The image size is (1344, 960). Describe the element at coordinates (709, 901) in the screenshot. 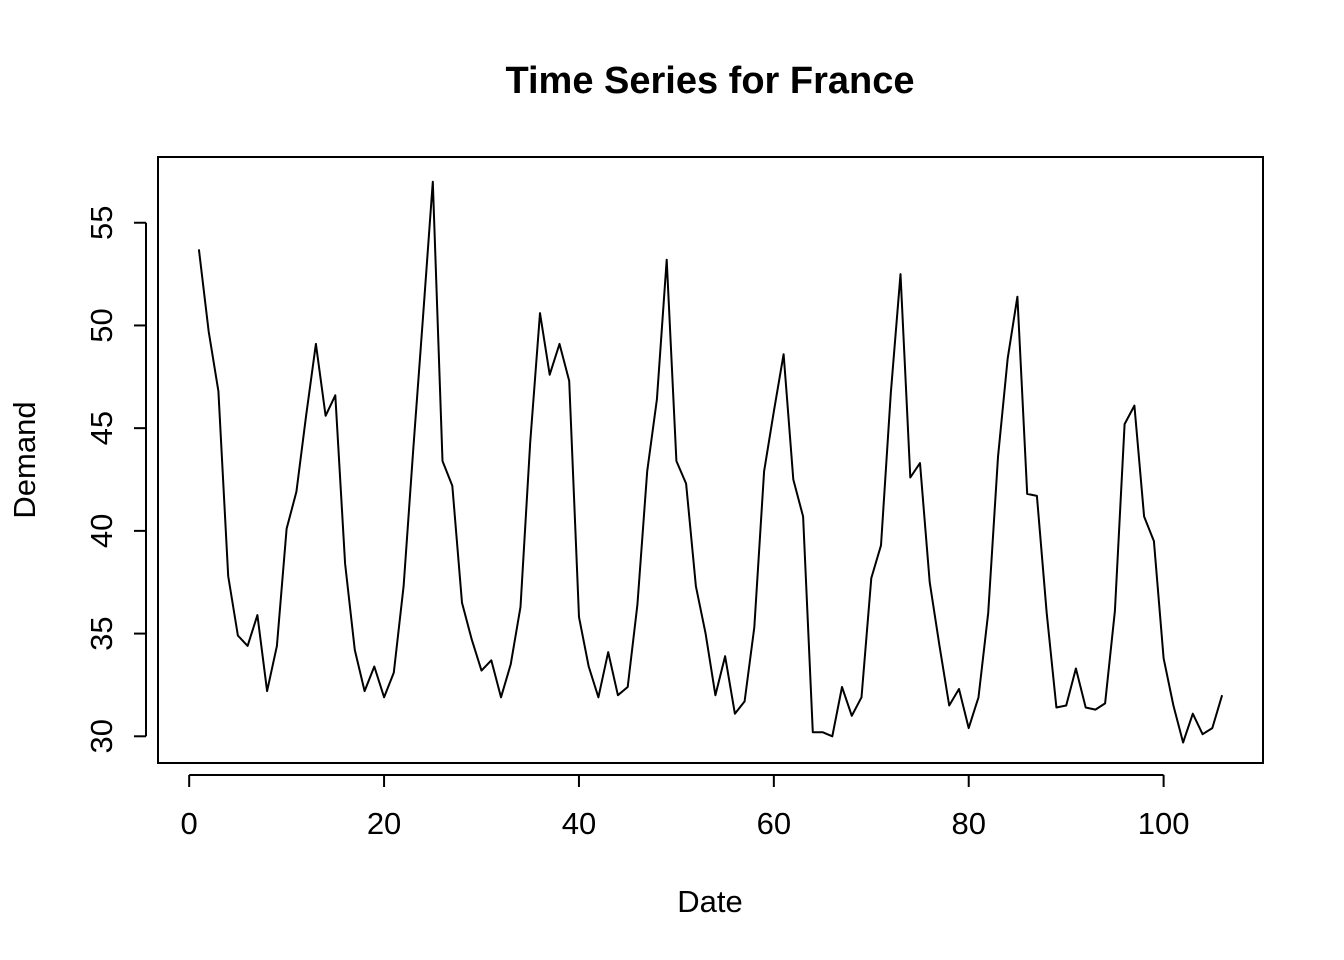

I see `x-axis-label: Date` at that location.